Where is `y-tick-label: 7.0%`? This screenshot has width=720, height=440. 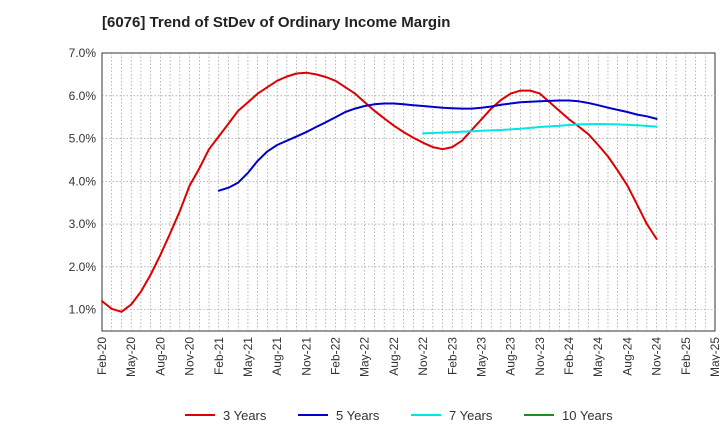
y-tick-label: 7.0% is located at coordinates (83, 53).